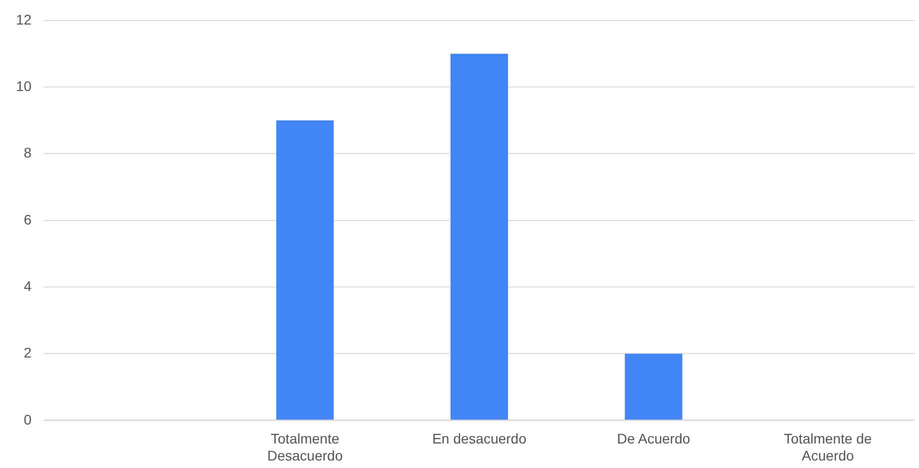  What do you see at coordinates (28, 219) in the screenshot?
I see `y-tick-label: 6` at bounding box center [28, 219].